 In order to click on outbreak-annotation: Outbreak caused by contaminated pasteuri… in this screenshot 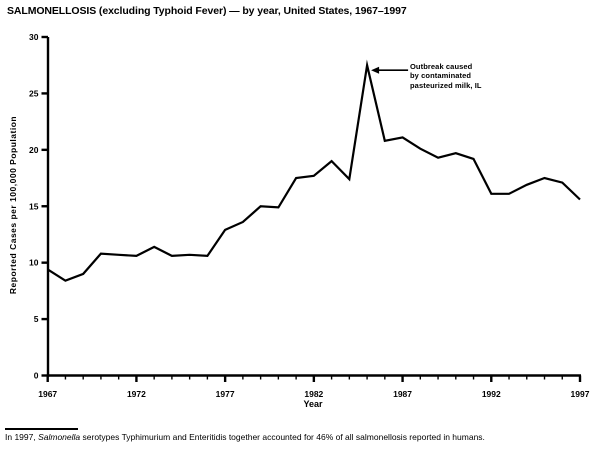, I will do `click(446, 76)`.